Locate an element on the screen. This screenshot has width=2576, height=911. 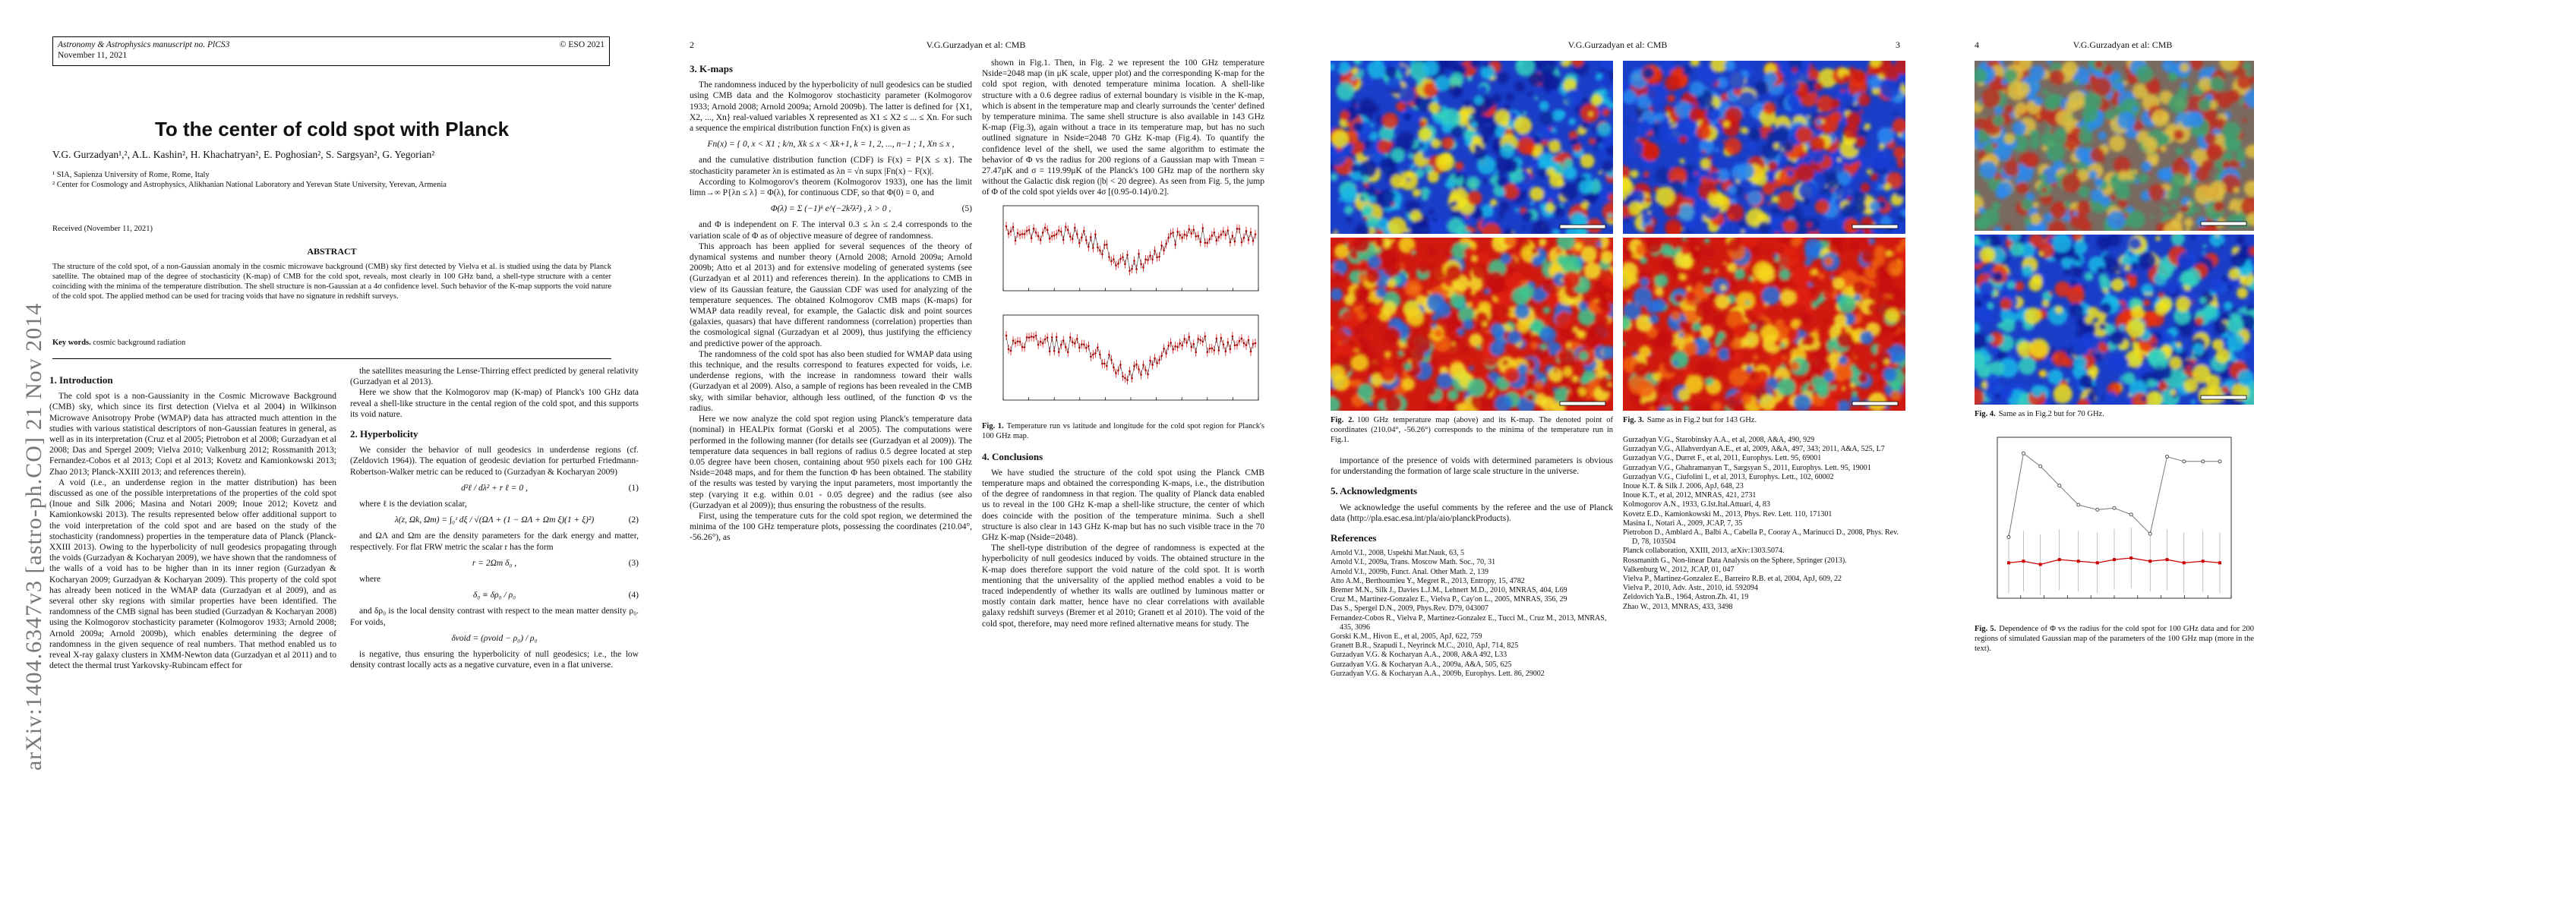
figure-caption: Fig. 3. Same as in Fig.2 but for 143 GHz. is located at coordinates (1764, 420).